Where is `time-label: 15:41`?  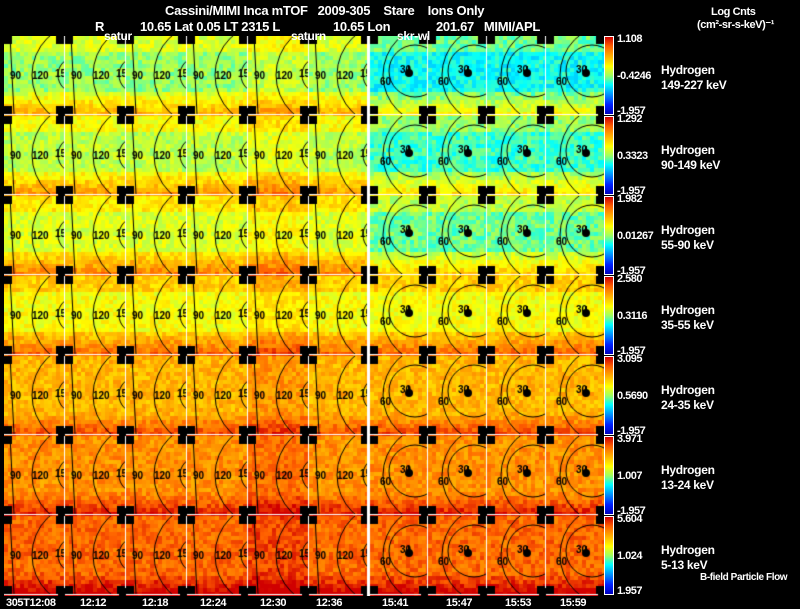
time-label: 15:41 is located at coordinates (395, 603).